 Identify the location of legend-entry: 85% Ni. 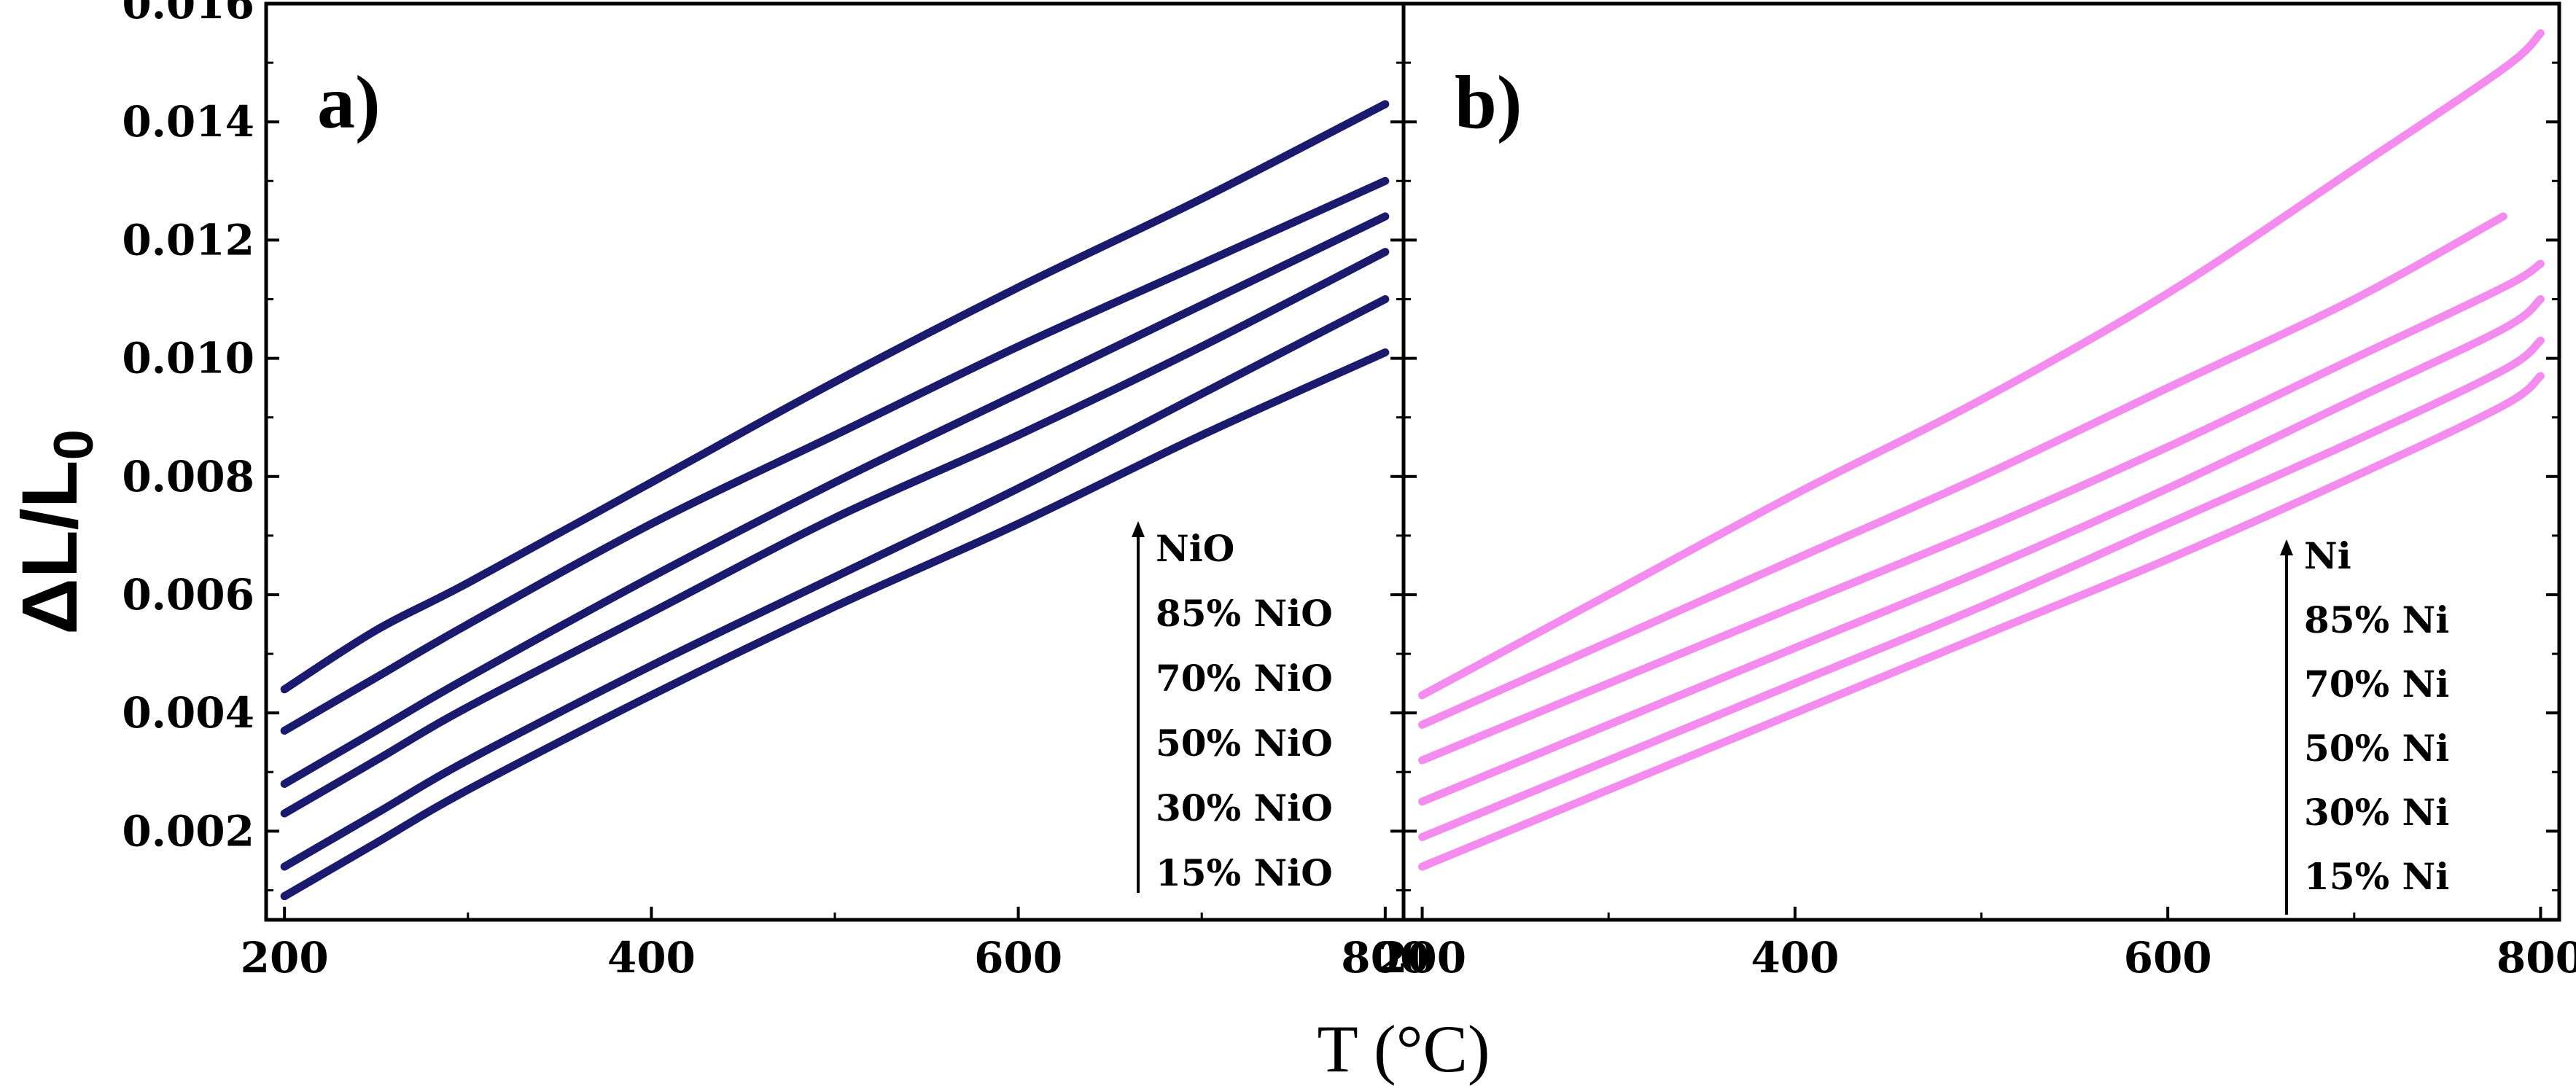
(2376, 619).